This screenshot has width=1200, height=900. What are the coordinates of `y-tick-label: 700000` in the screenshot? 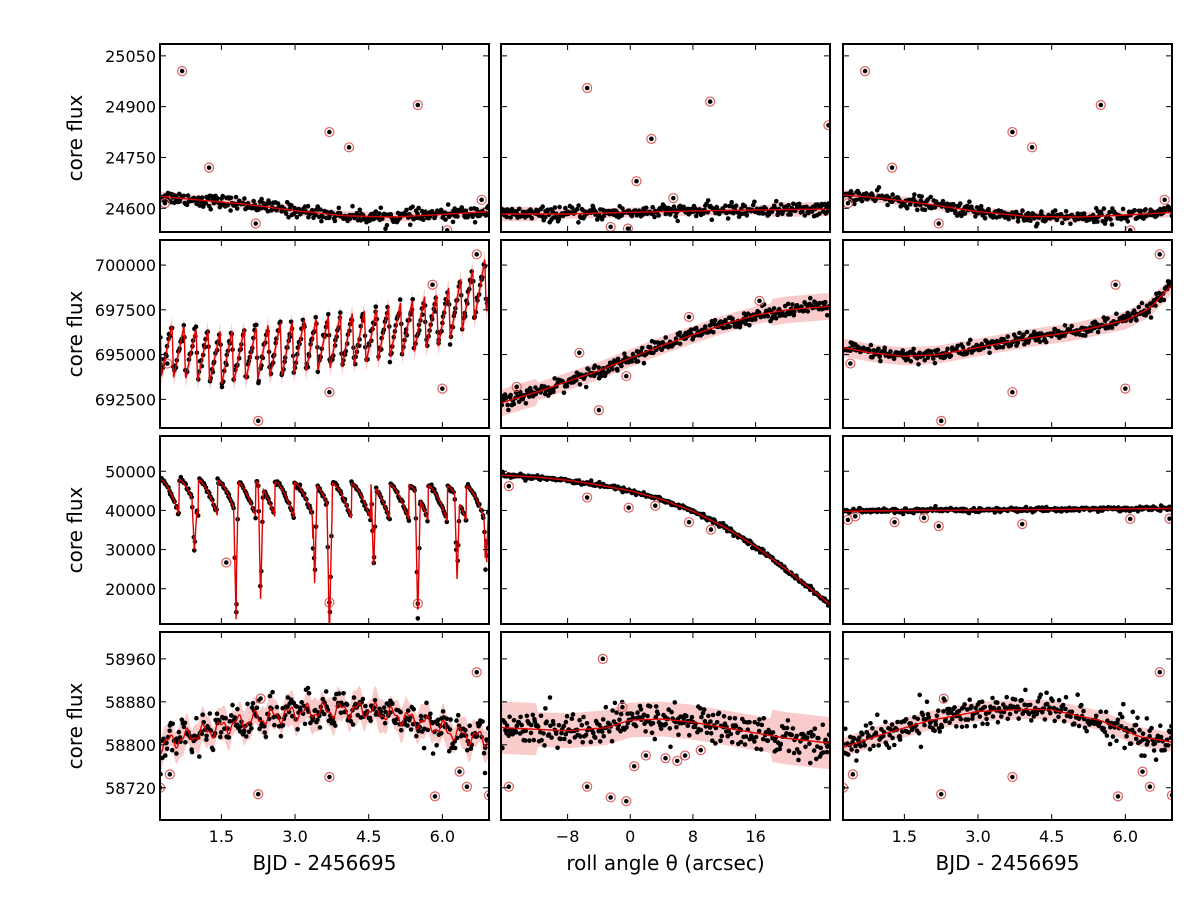 It's located at (125, 265).